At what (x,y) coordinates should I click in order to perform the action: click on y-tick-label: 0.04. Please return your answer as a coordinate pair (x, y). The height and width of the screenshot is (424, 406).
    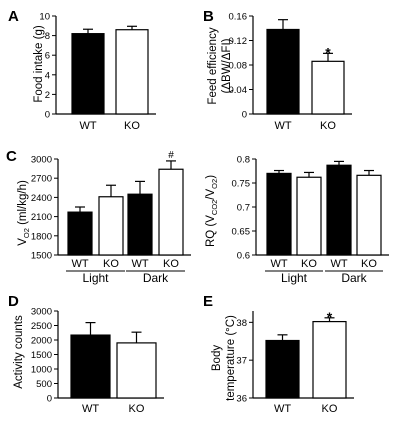
    Looking at the image, I should click on (238, 90).